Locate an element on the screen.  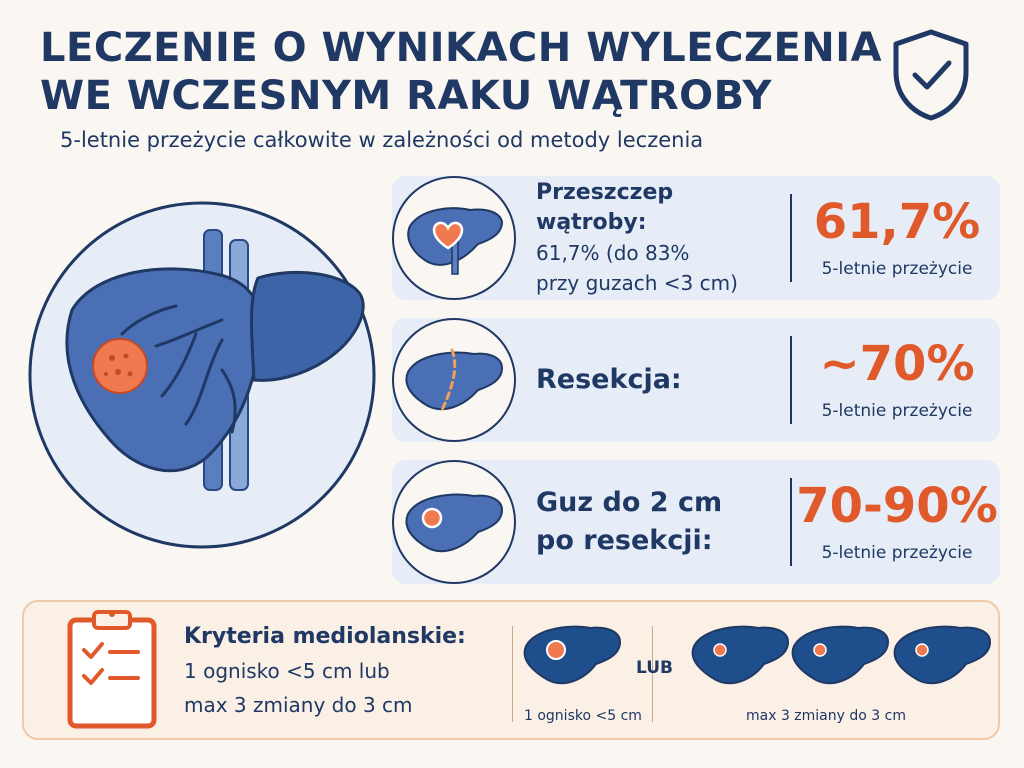
liver-small-tumor-icon is located at coordinates (454, 523).